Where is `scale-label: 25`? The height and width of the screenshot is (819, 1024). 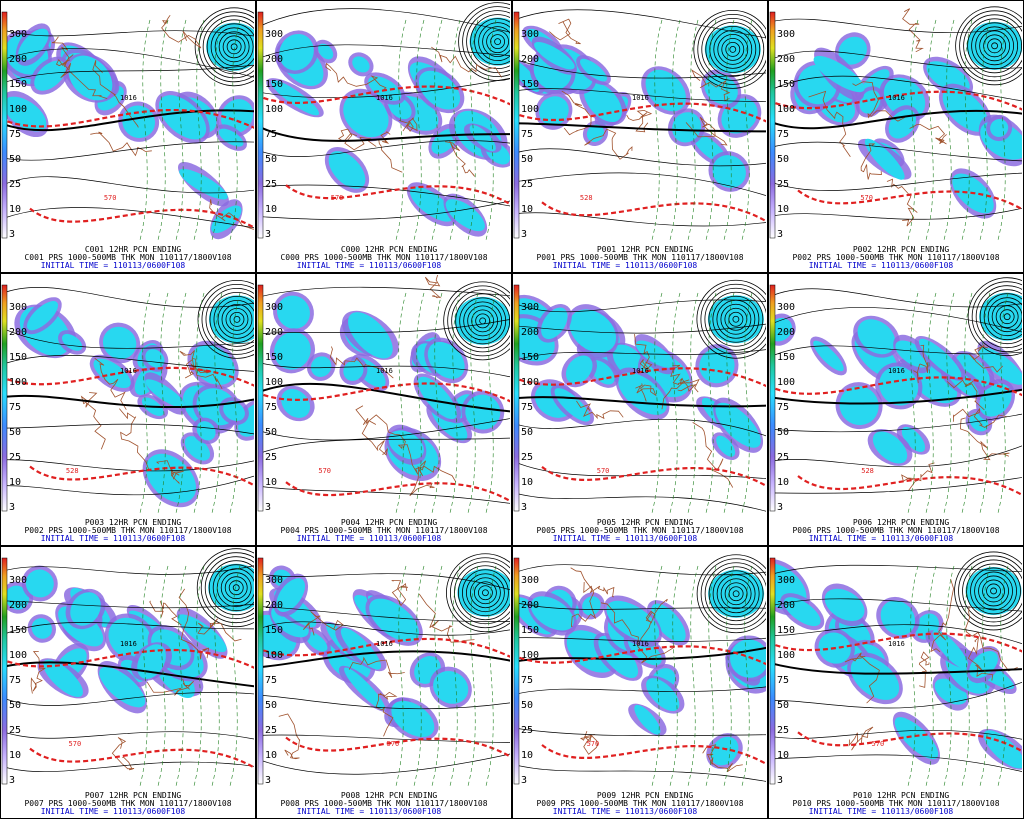 scale-label: 25 is located at coordinates (271, 730).